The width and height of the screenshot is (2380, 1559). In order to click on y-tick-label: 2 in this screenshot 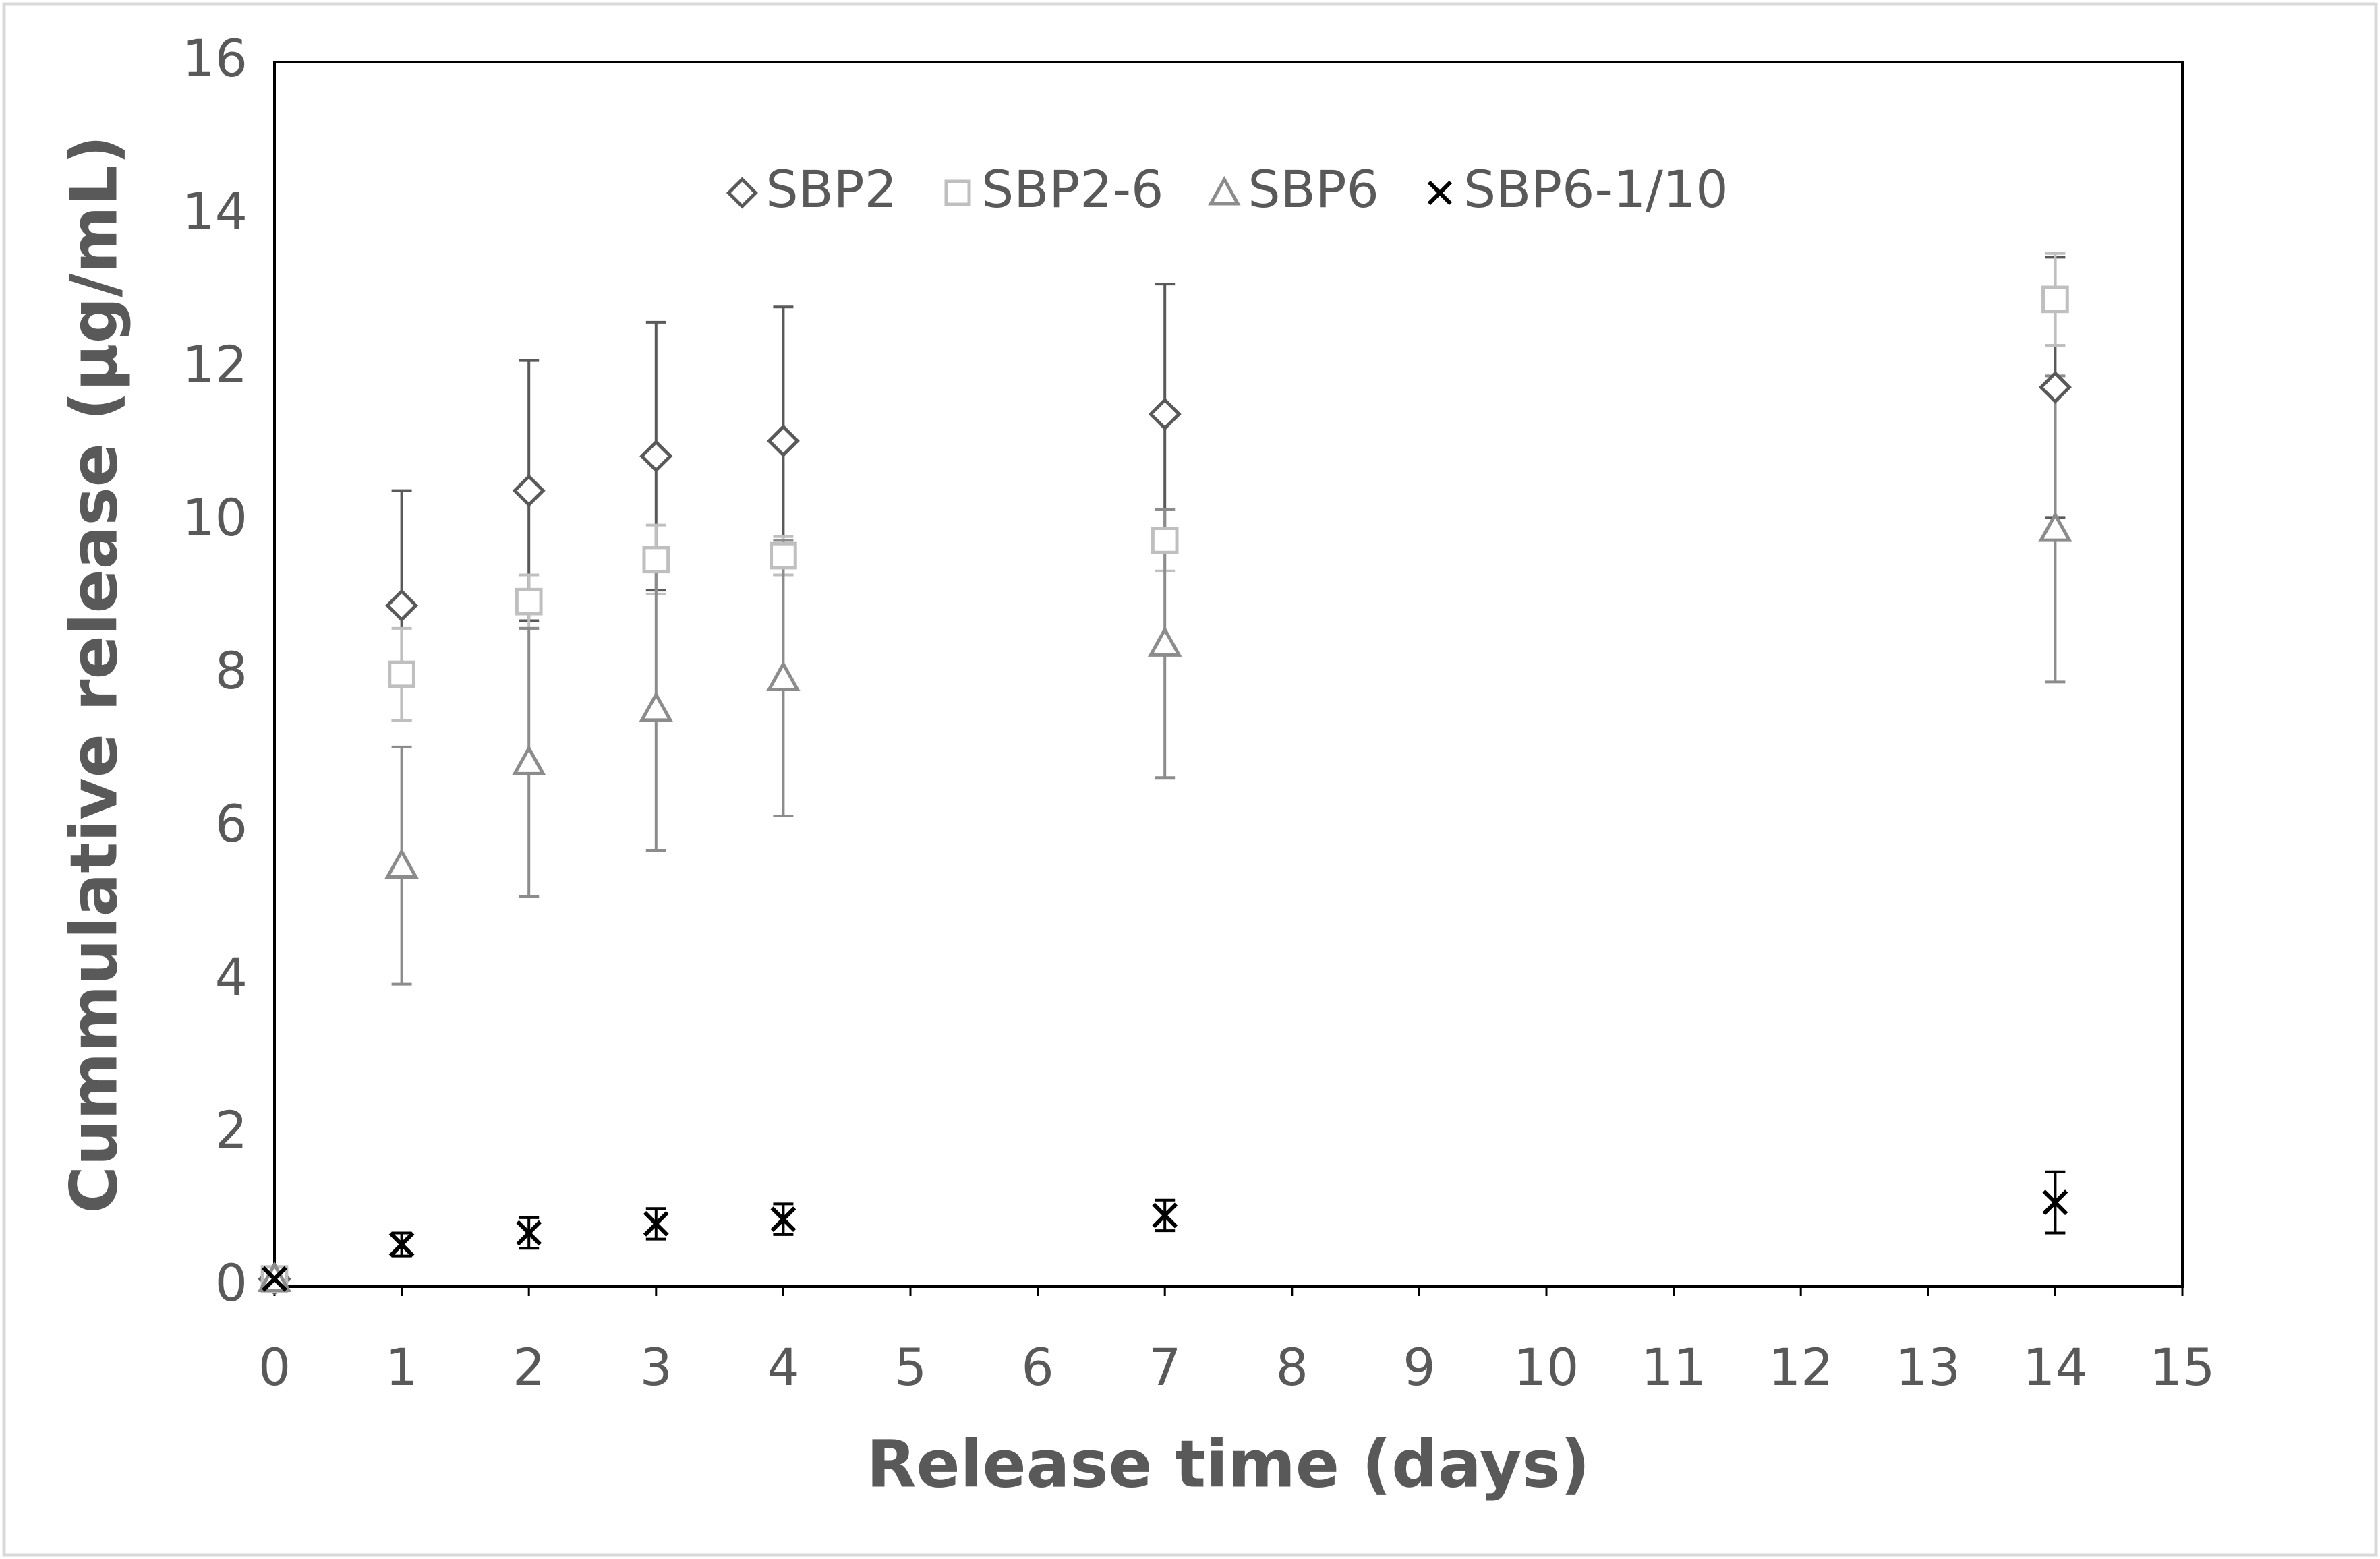, I will do `click(232, 1130)`.